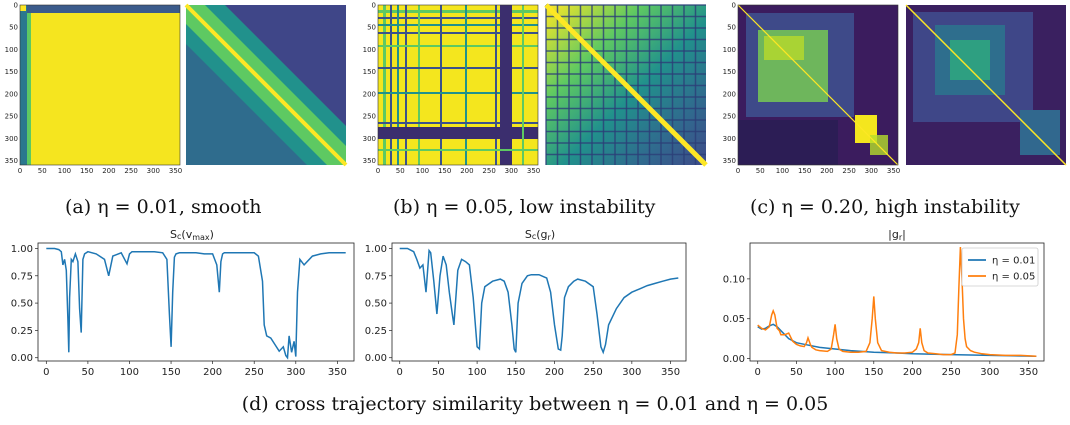 This screenshot has width=1070, height=425. I want to click on heatmap-x-tick: 50, so click(760, 171).